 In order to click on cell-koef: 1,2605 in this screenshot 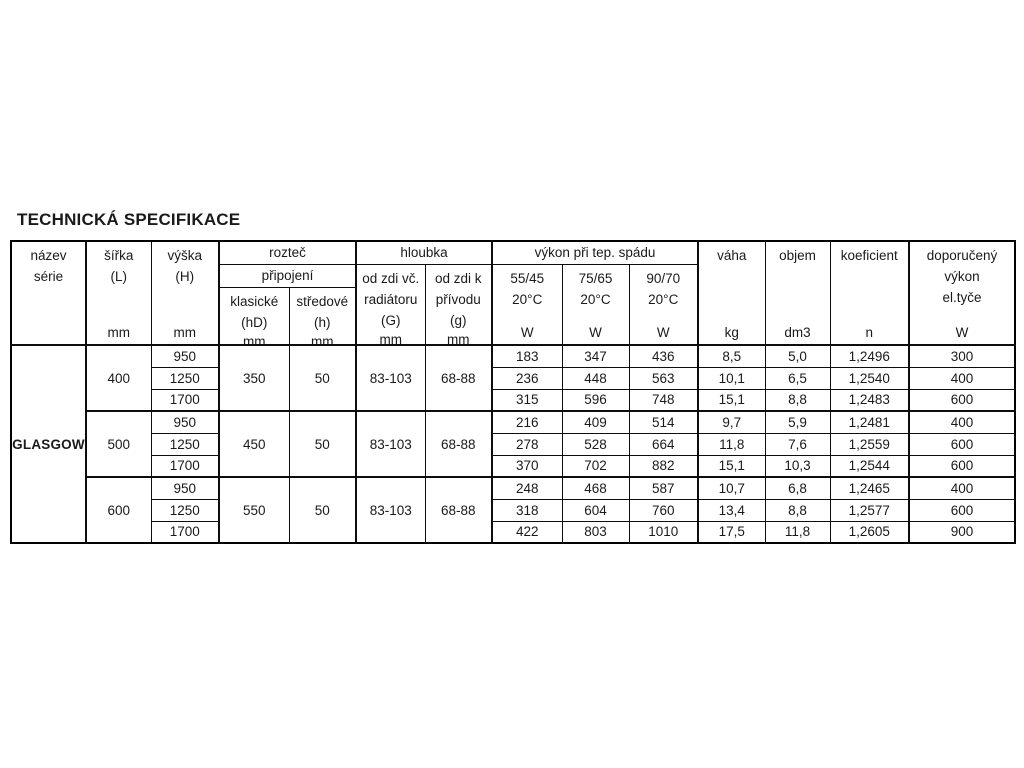, I will do `click(869, 532)`.